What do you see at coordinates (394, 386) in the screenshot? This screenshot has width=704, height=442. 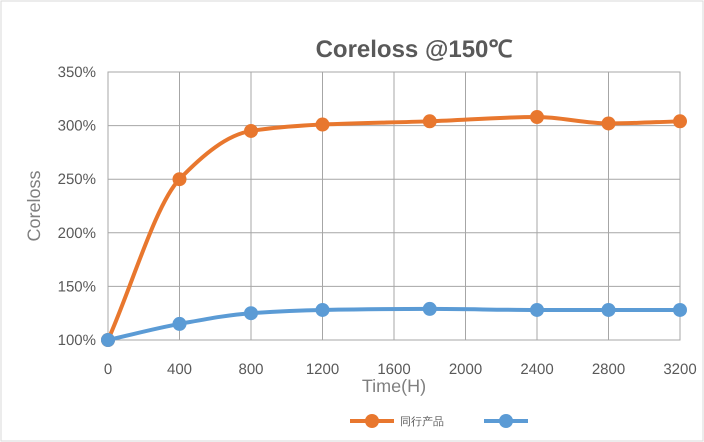 I see `x-axis-title: Time(H)` at bounding box center [394, 386].